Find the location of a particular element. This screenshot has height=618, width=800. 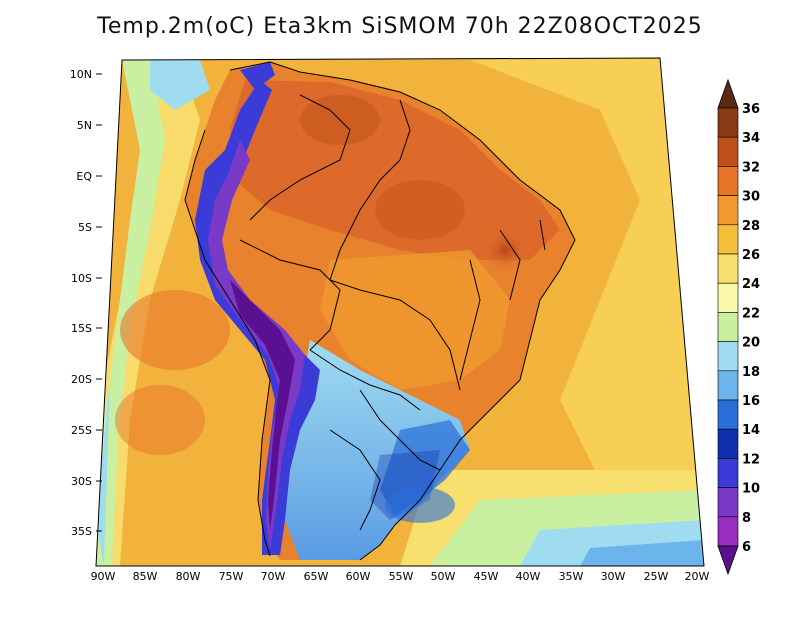

colorbar-label: 34 is located at coordinates (751, 138).